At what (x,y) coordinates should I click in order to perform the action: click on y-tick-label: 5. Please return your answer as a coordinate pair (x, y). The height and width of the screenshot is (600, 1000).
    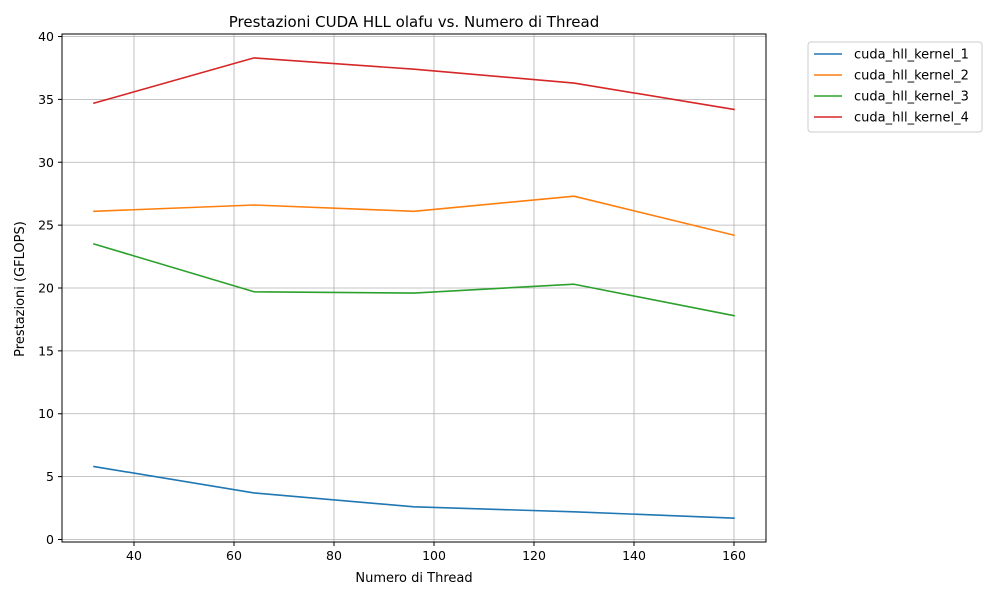
    Looking at the image, I should click on (50, 476).